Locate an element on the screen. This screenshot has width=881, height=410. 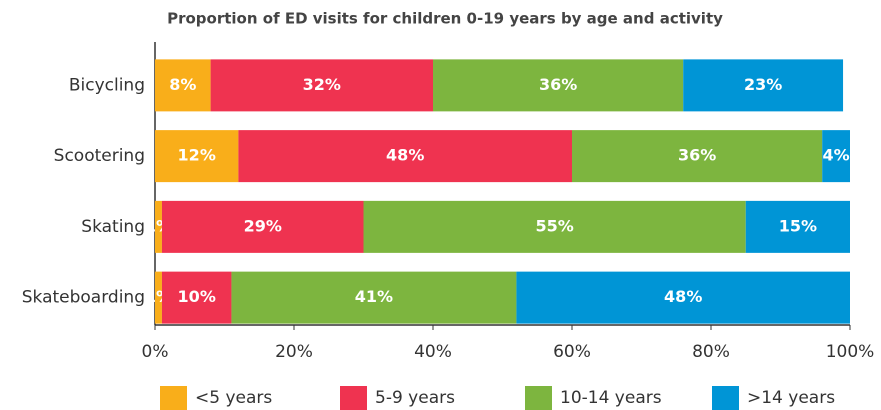
value-label: 55% is located at coordinates (554, 225).